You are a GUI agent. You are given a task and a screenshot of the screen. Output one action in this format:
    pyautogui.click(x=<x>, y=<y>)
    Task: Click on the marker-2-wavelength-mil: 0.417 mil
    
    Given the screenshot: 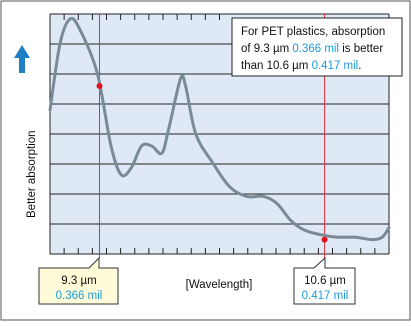 What is the action you would take?
    pyautogui.click(x=325, y=296)
    